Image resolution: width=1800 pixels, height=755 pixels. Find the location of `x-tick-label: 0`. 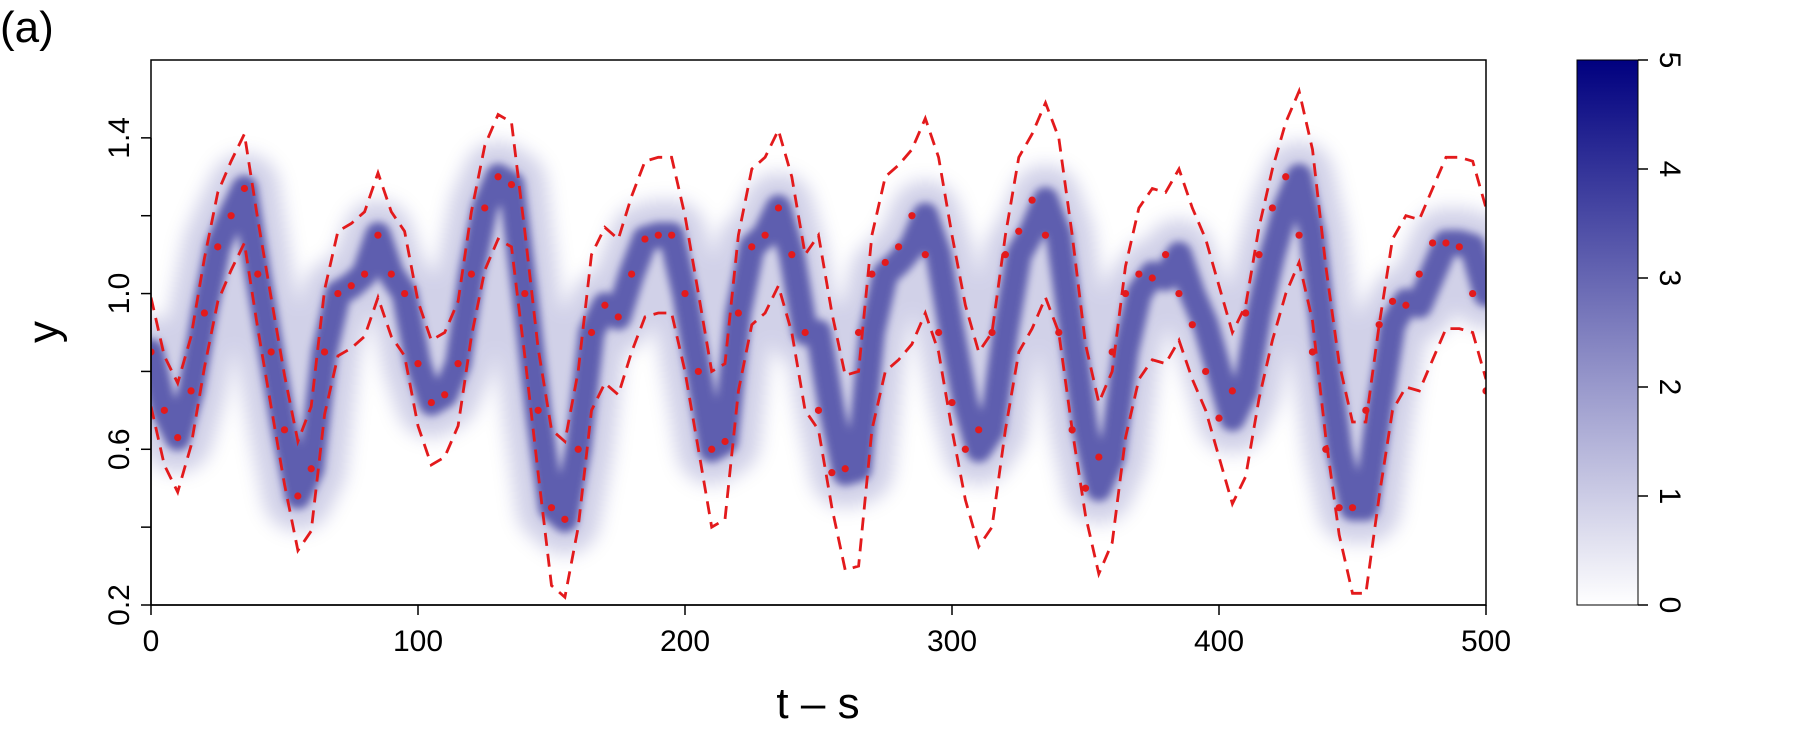

x-tick-label: 0 is located at coordinates (151, 641).